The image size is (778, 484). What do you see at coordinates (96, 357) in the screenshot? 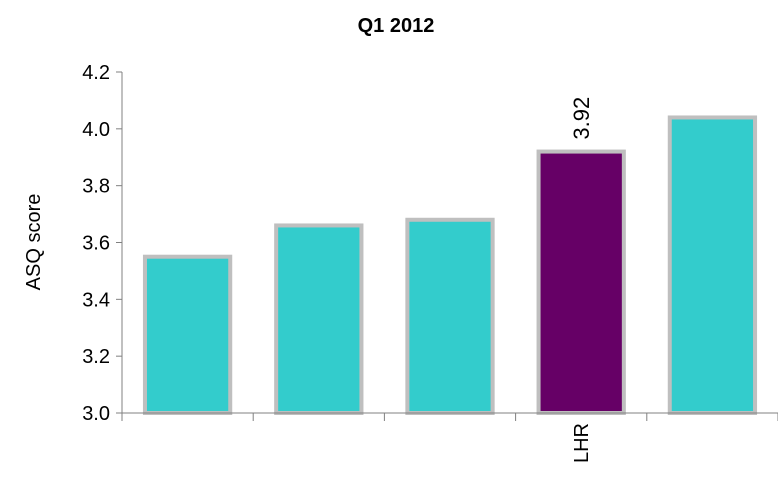
I see `y-tick-label: 3.2` at bounding box center [96, 357].